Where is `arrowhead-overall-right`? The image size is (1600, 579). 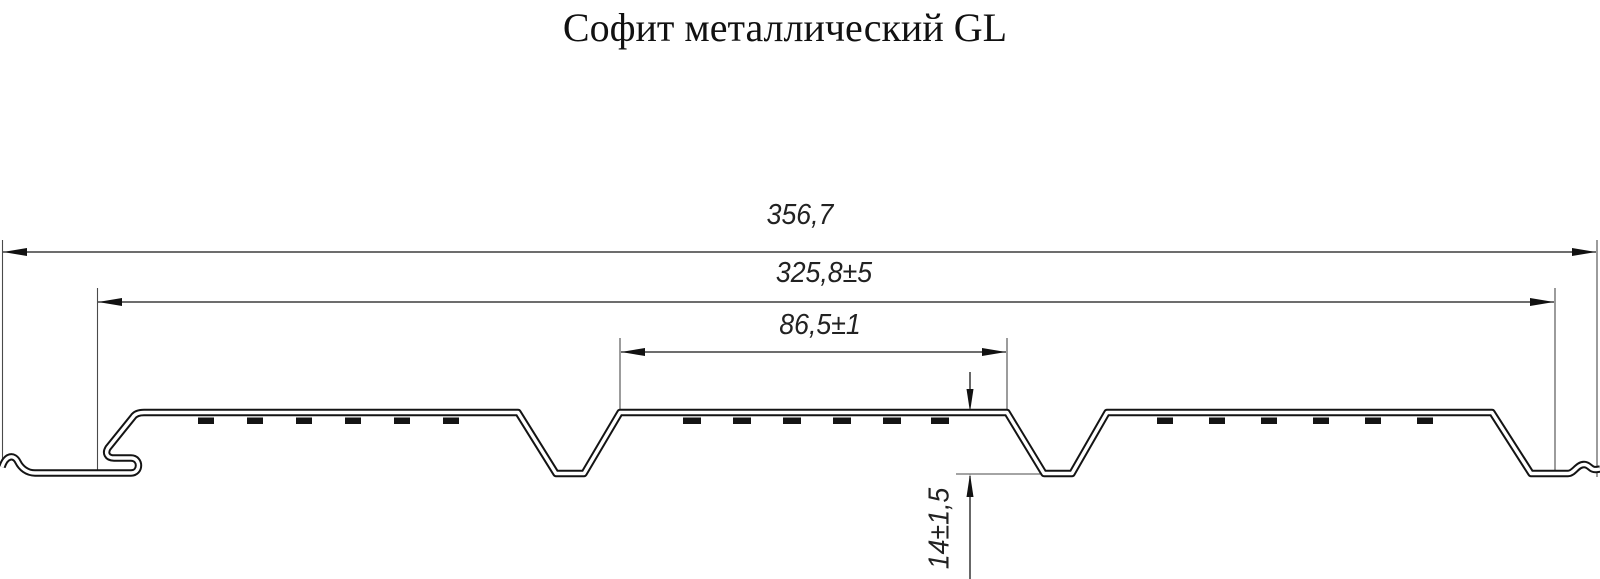
arrowhead-overall-right is located at coordinates (1584, 252).